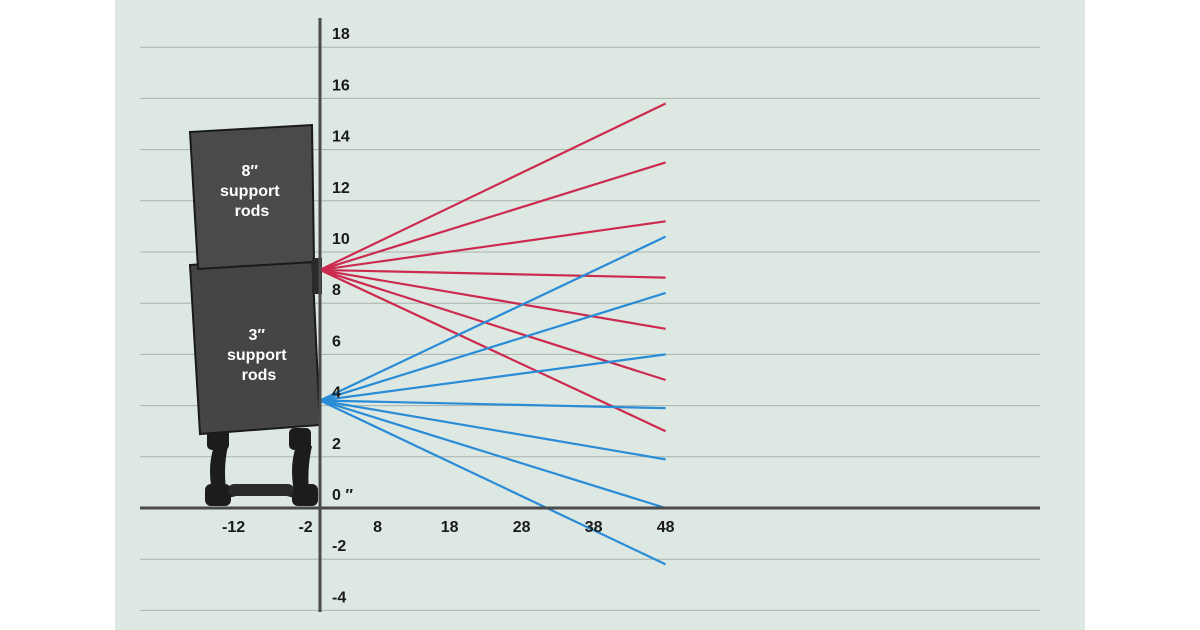 The image size is (1200, 630). Describe the element at coordinates (259, 355) in the screenshot. I see `lower-speaker-label: 3″ support rods` at that location.